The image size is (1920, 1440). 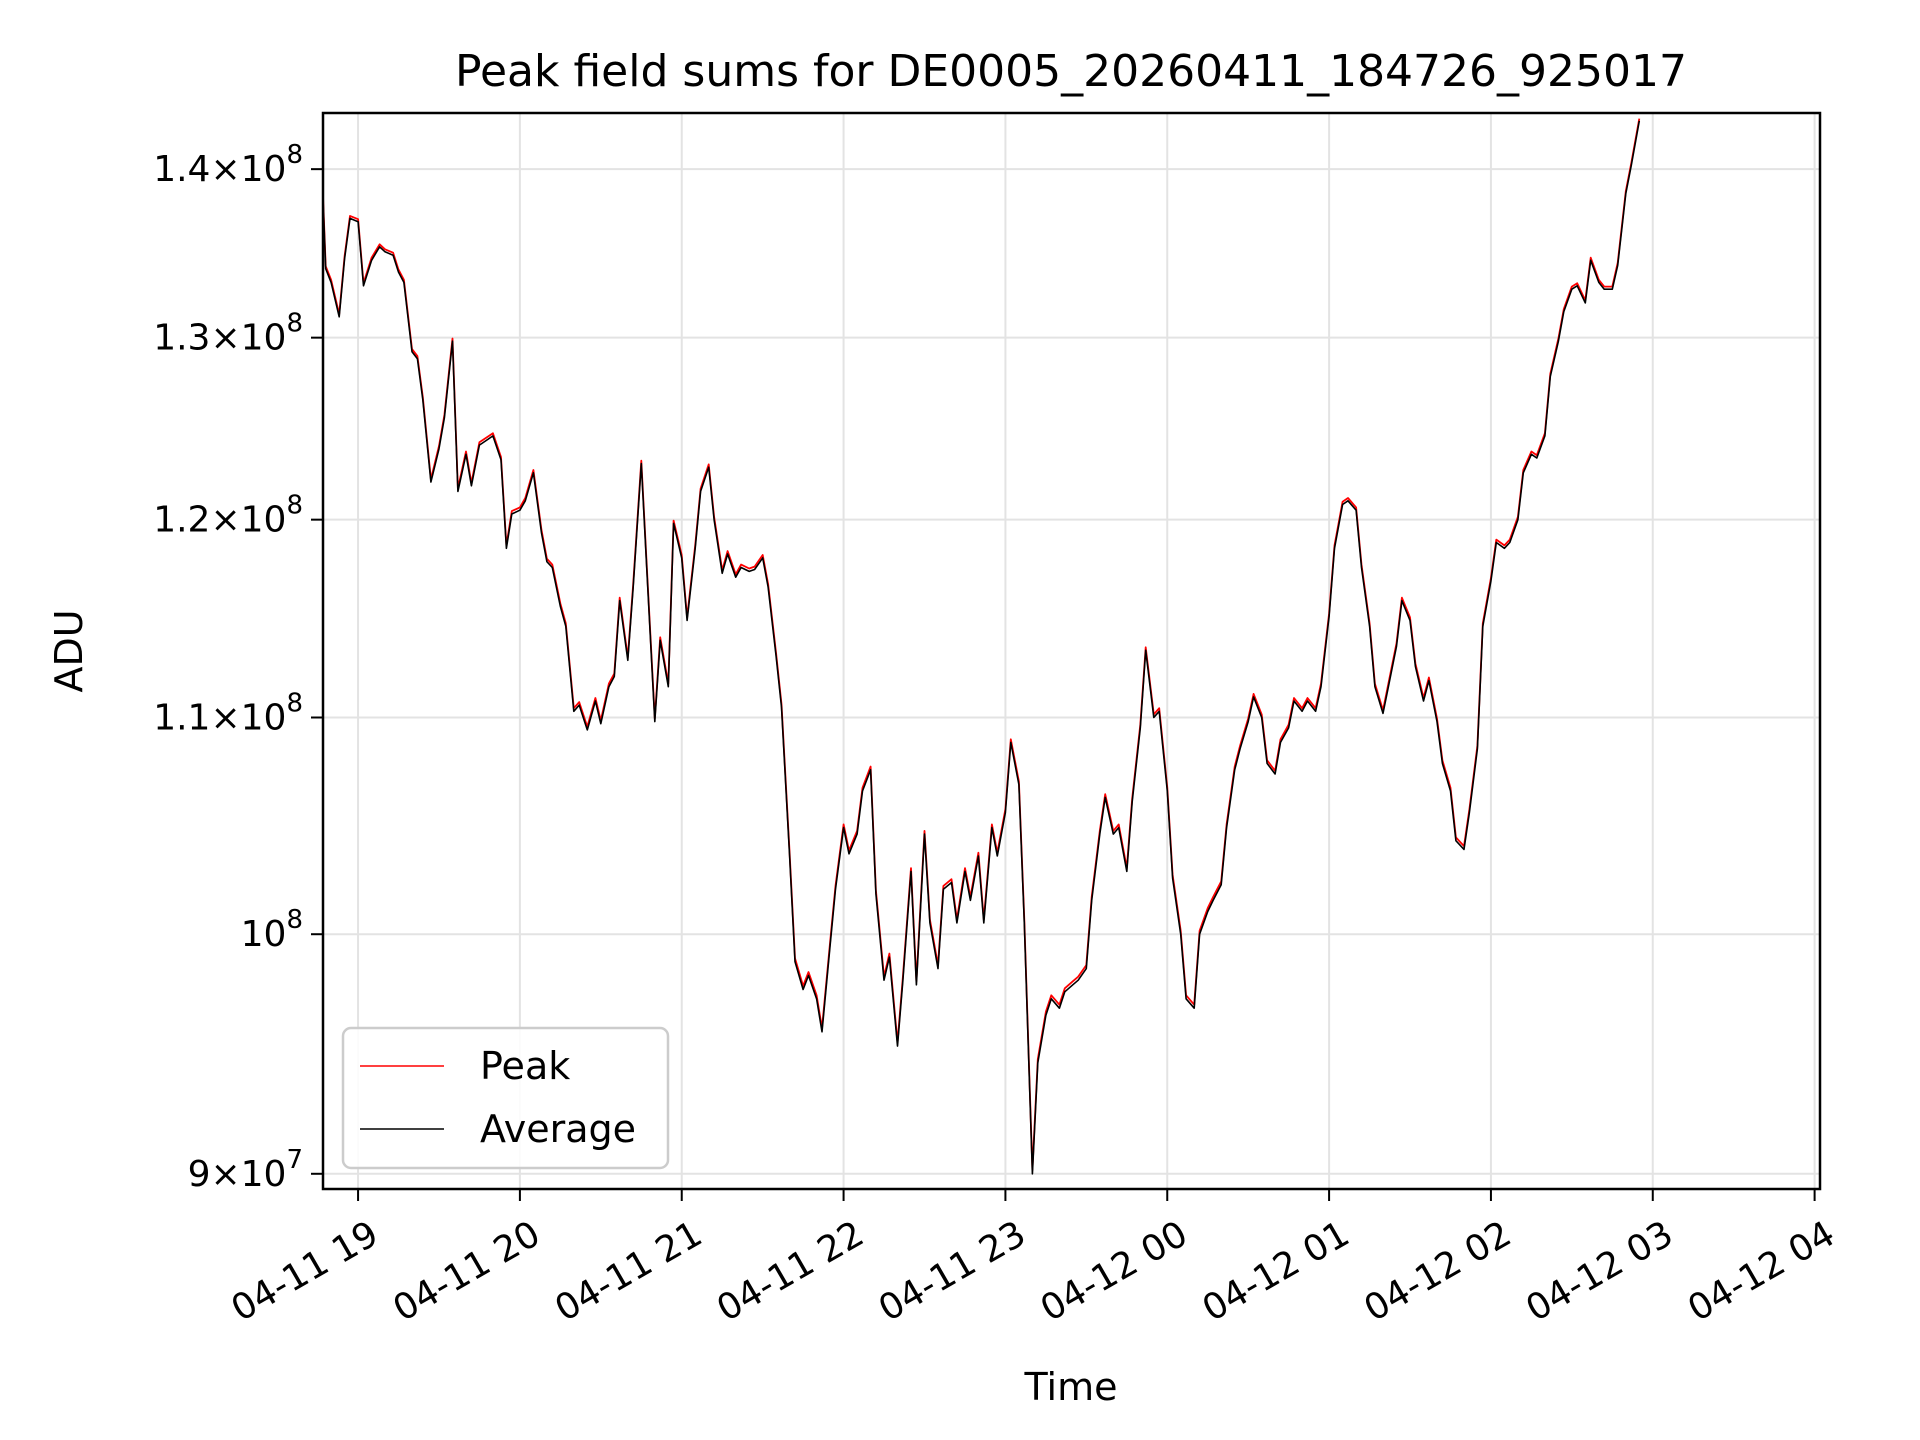 I want to click on y-tick-mantissa: 1.1, so click(x=181, y=718).